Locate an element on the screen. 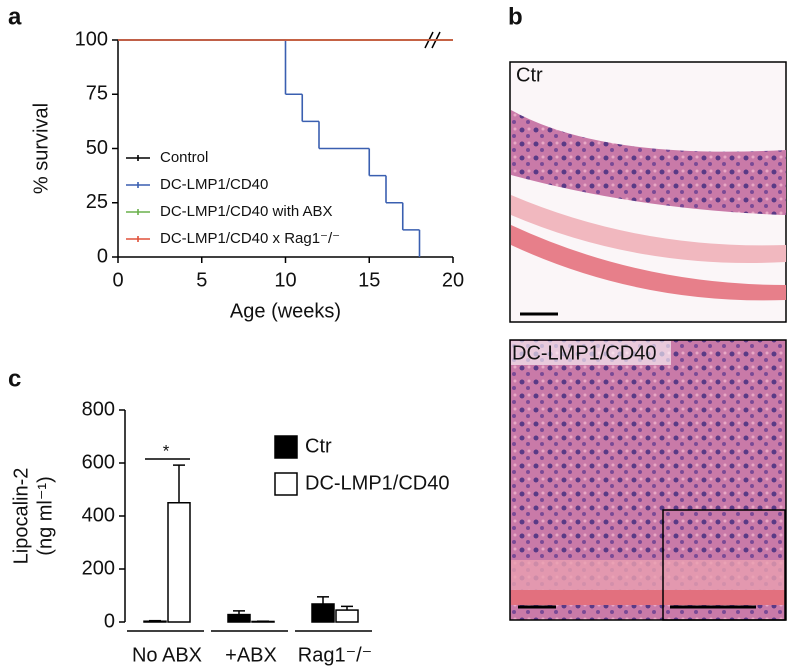 Image resolution: width=788 pixels, height=668 pixels. panel-letter: a is located at coordinates (15, 16).